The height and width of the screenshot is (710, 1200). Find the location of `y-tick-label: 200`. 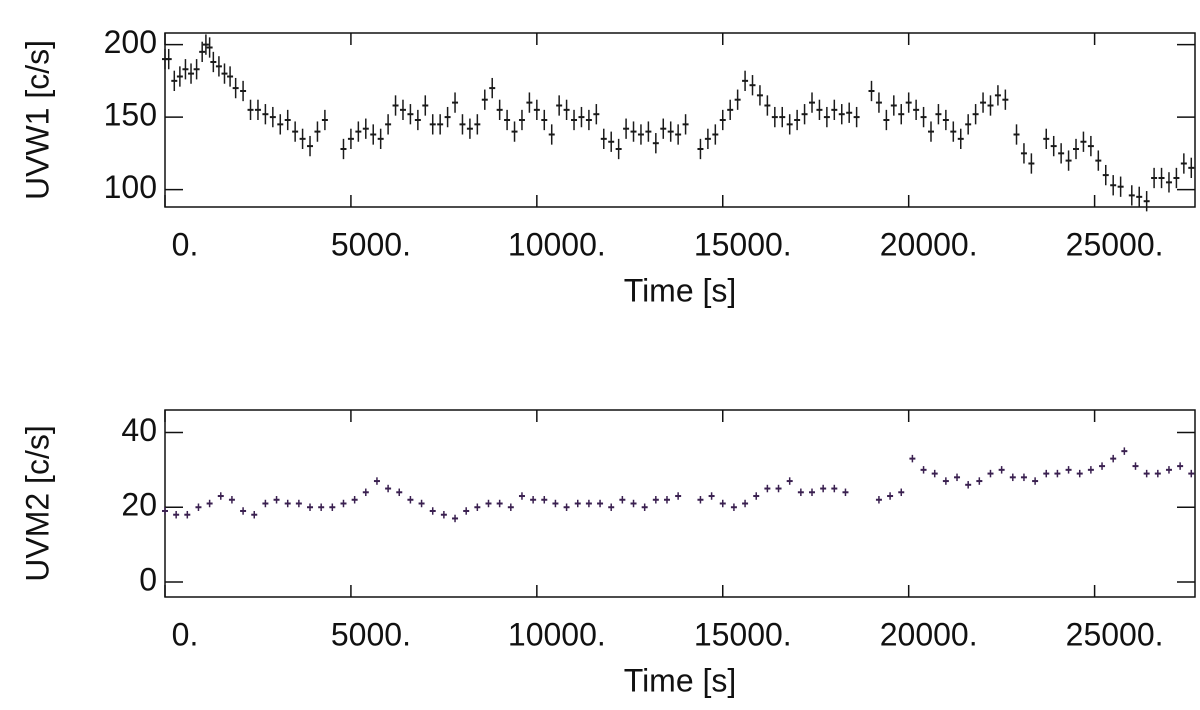

y-tick-label: 200 is located at coordinates (130, 42).